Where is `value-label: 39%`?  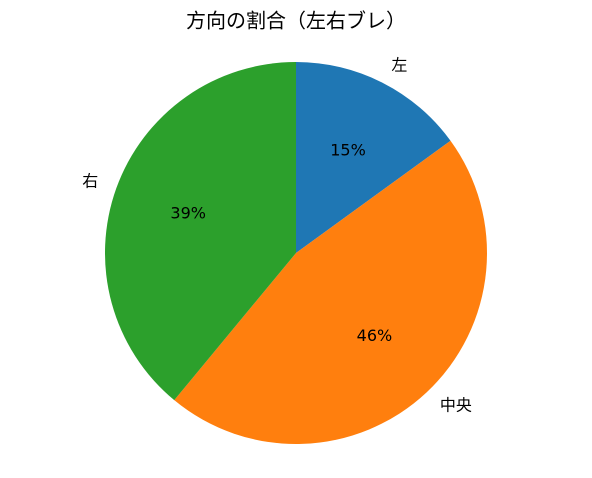
value-label: 39% is located at coordinates (188, 213).